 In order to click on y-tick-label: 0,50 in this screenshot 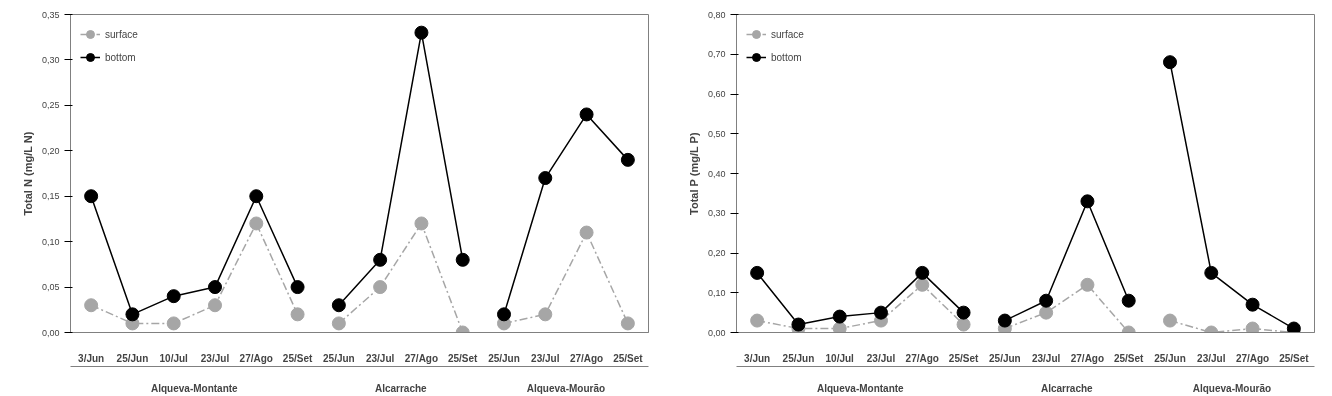, I will do `click(716, 133)`.